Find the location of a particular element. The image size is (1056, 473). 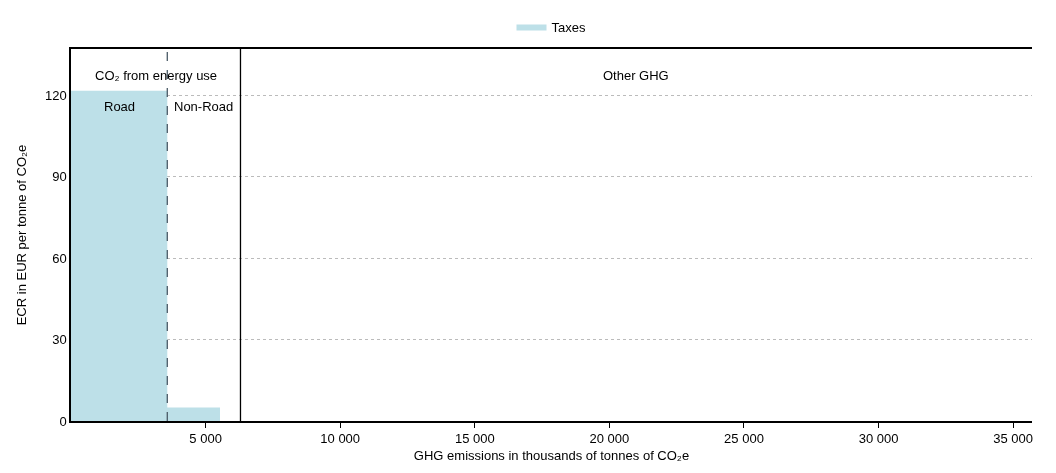

x-tick-label: 5 000 is located at coordinates (205, 439).